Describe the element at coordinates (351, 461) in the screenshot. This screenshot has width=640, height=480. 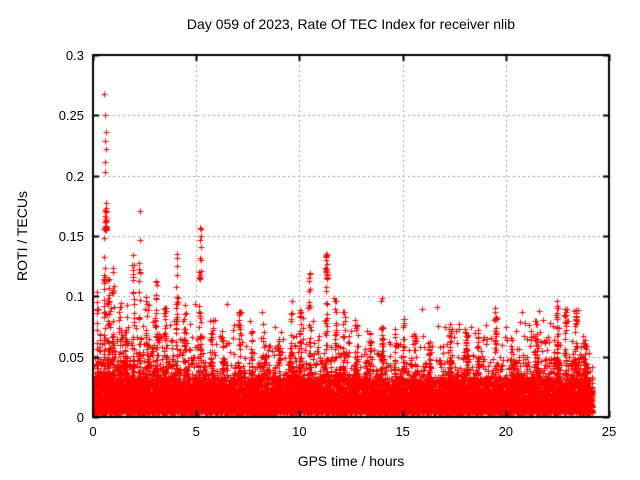
I see `x-axis-label: GPS time / hours` at that location.